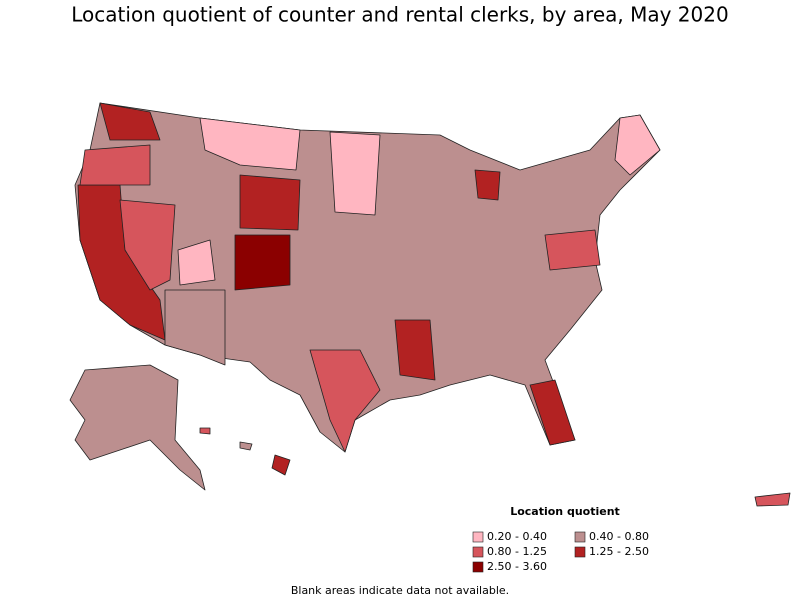 This screenshot has width=800, height=600. Describe the element at coordinates (400, 590) in the screenshot. I see `footnote: Blank areas indicate data not available.` at that location.